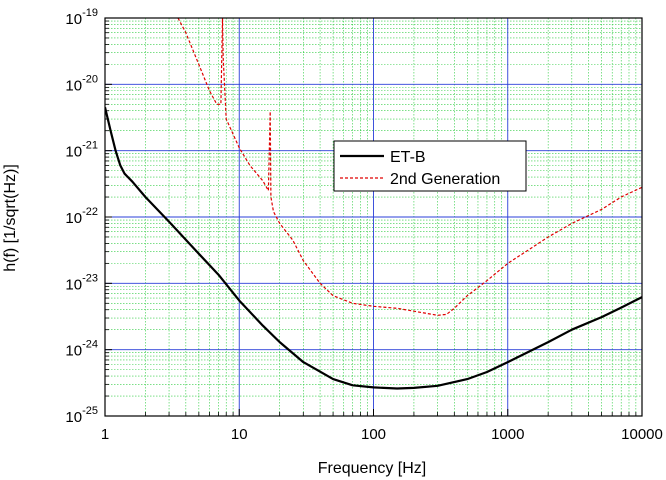  What do you see at coordinates (373, 434) in the screenshot?
I see `x-tick-label: 100` at bounding box center [373, 434].